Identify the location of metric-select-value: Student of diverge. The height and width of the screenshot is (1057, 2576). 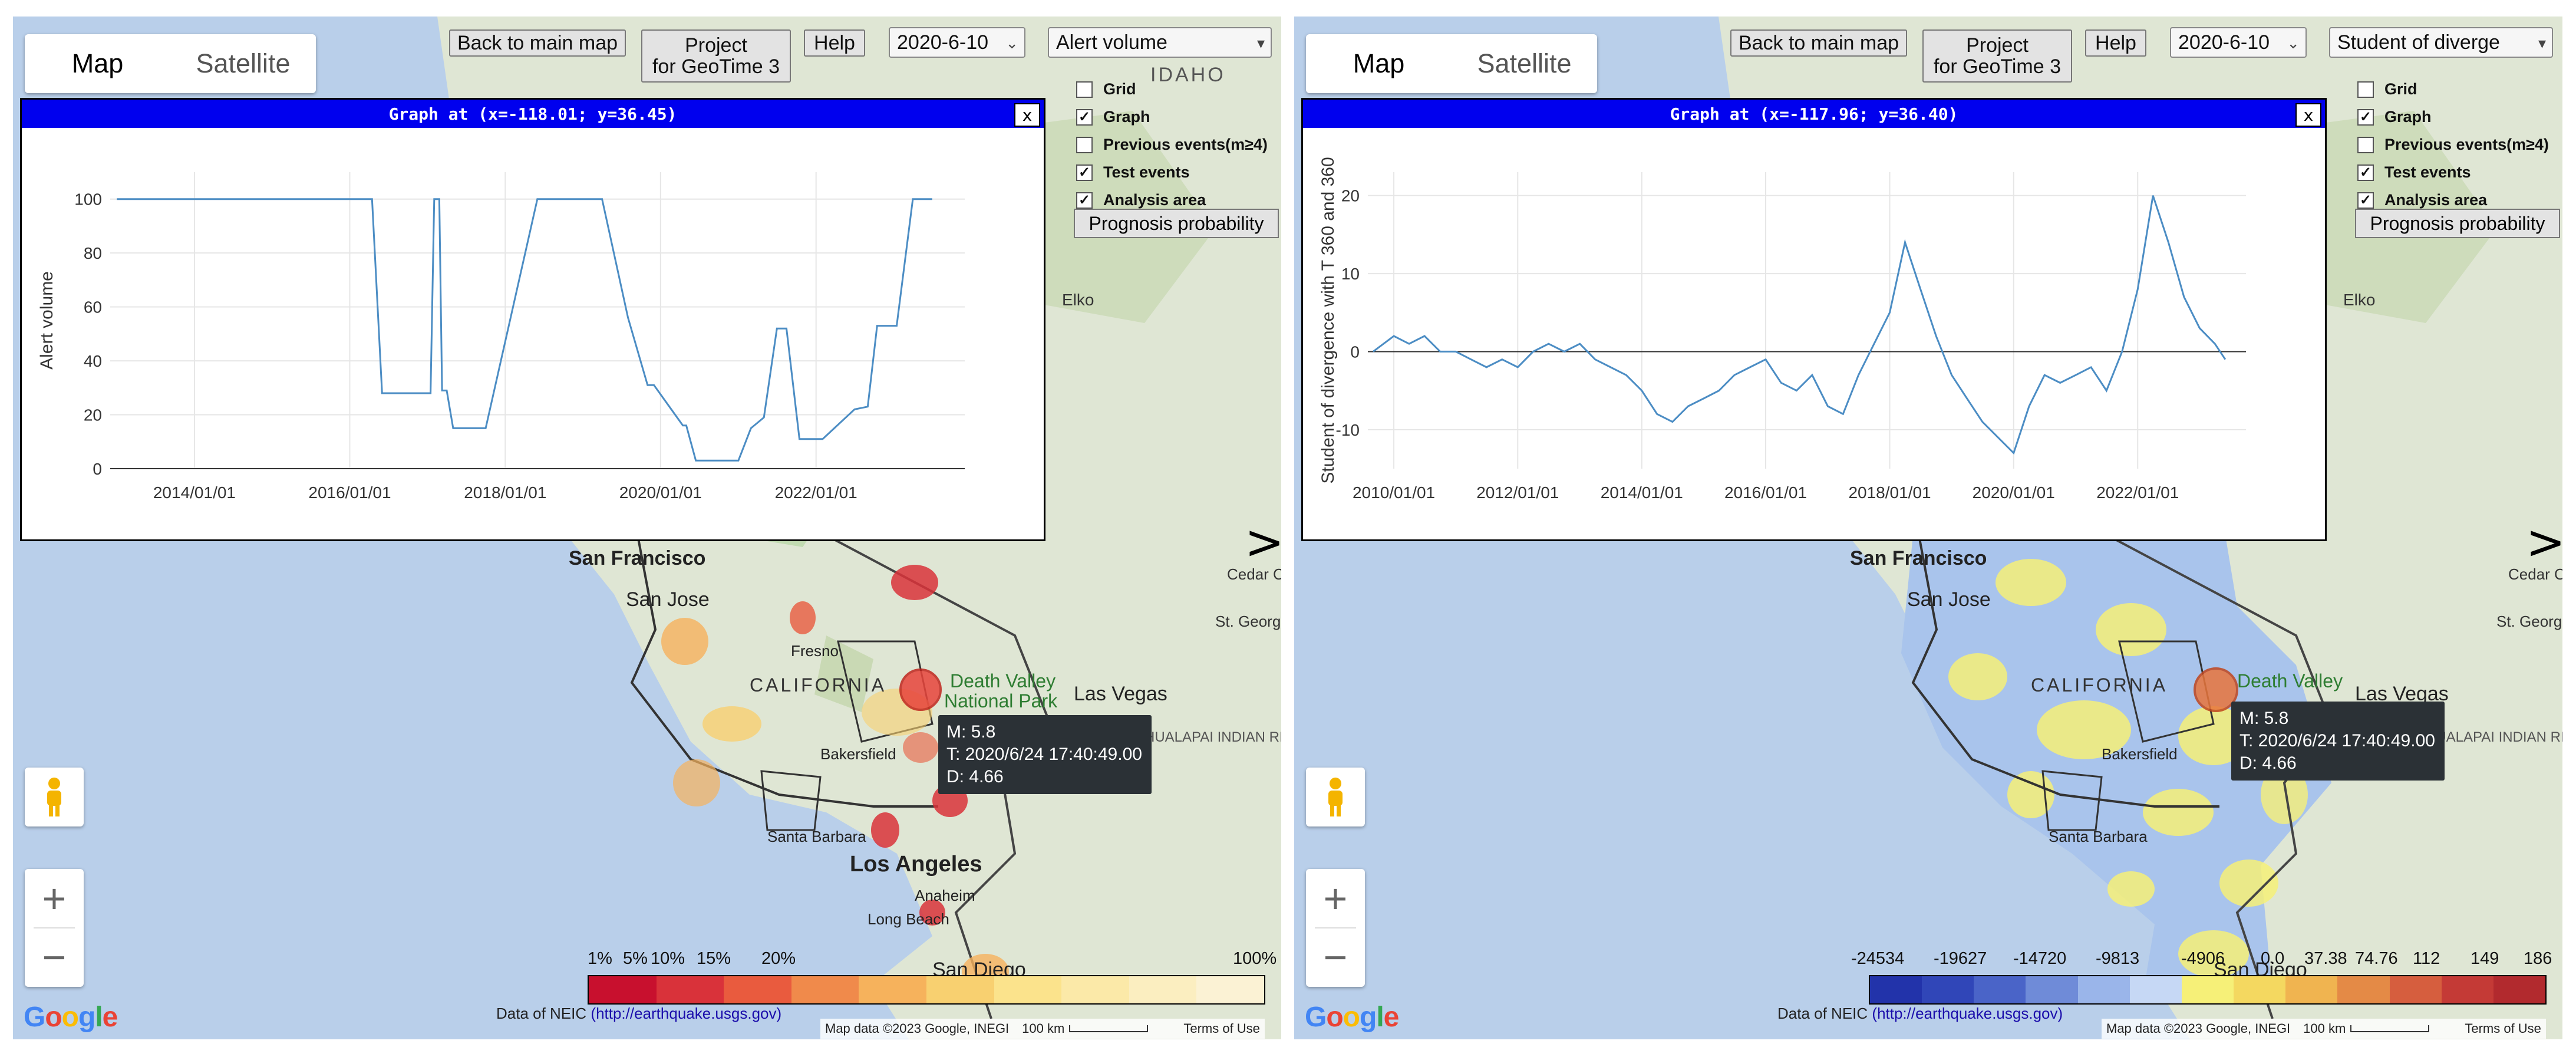
(2418, 42).